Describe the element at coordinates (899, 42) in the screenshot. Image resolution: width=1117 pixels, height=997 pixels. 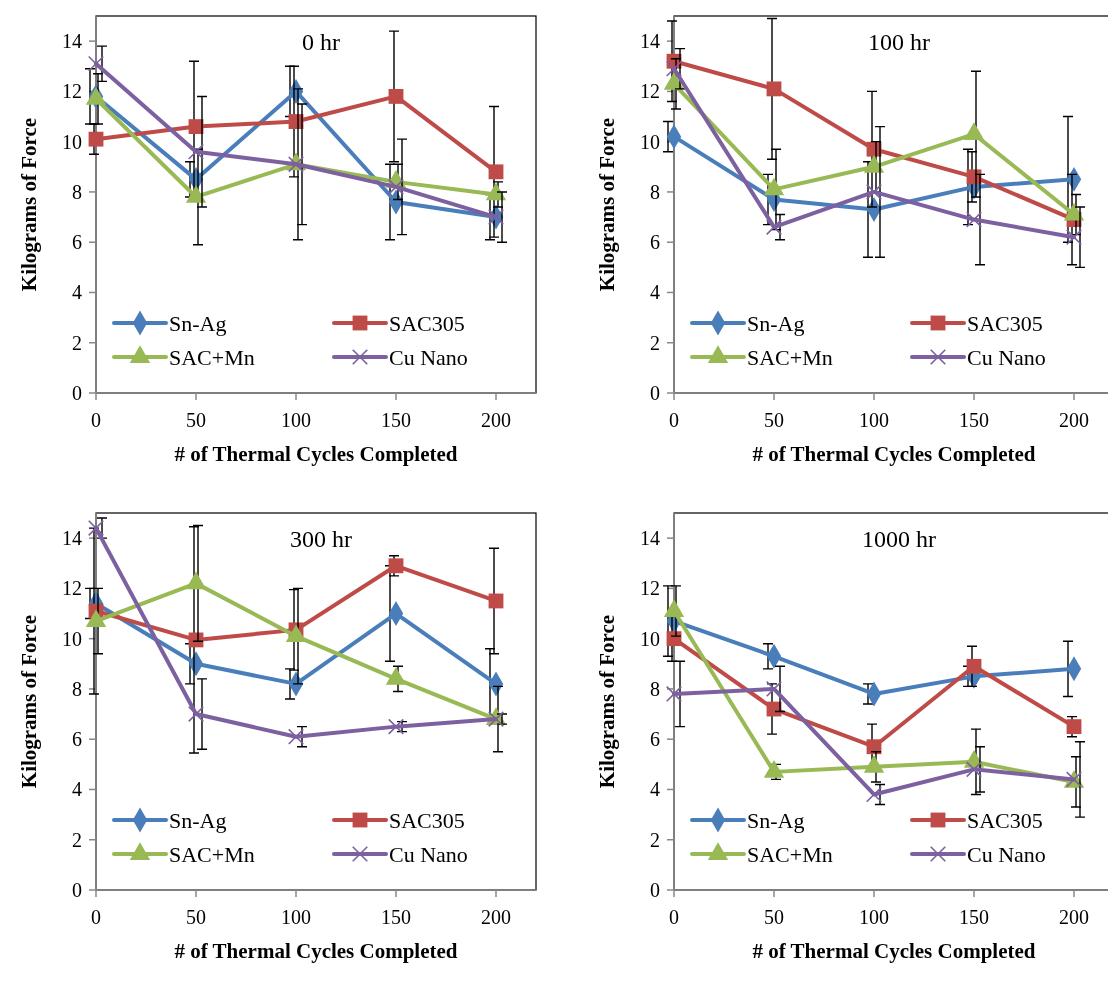
I see `text: 100 hr` at that location.